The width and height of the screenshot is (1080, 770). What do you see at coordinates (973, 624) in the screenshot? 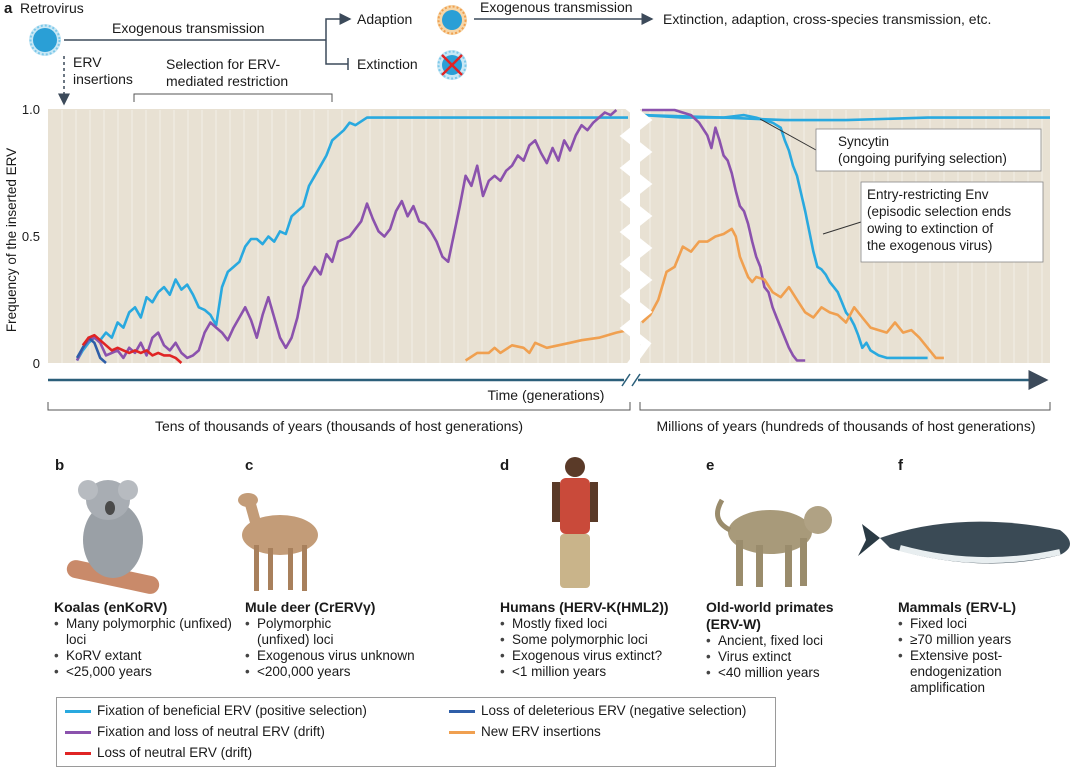
I see `panel-f-item: Fixed loci` at bounding box center [973, 624].